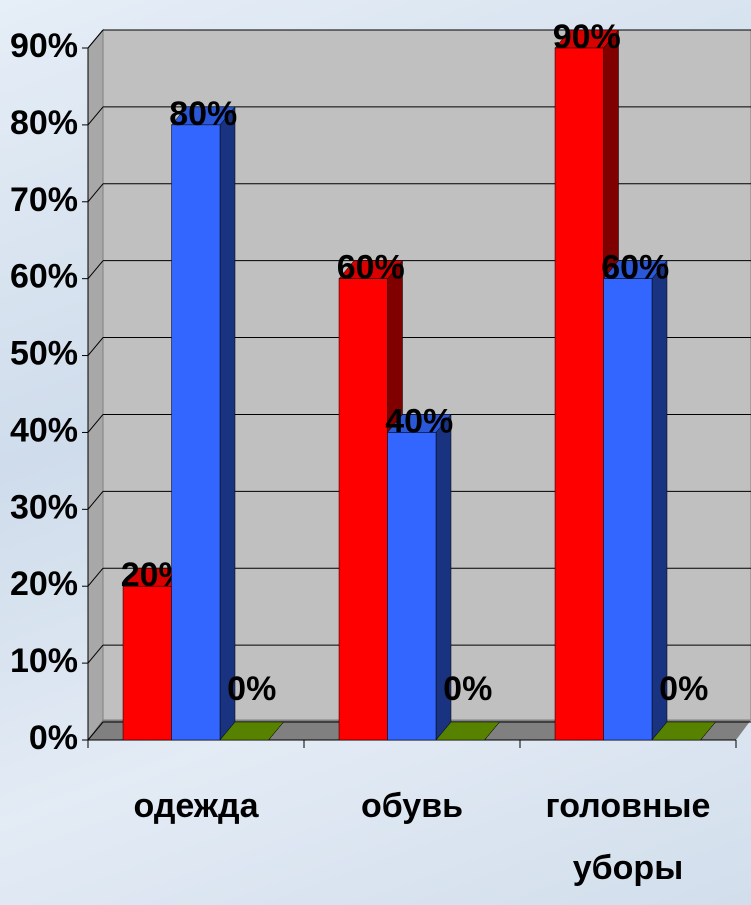  Describe the element at coordinates (44, 46) in the screenshot. I see `y-tick-label: 90%` at that location.